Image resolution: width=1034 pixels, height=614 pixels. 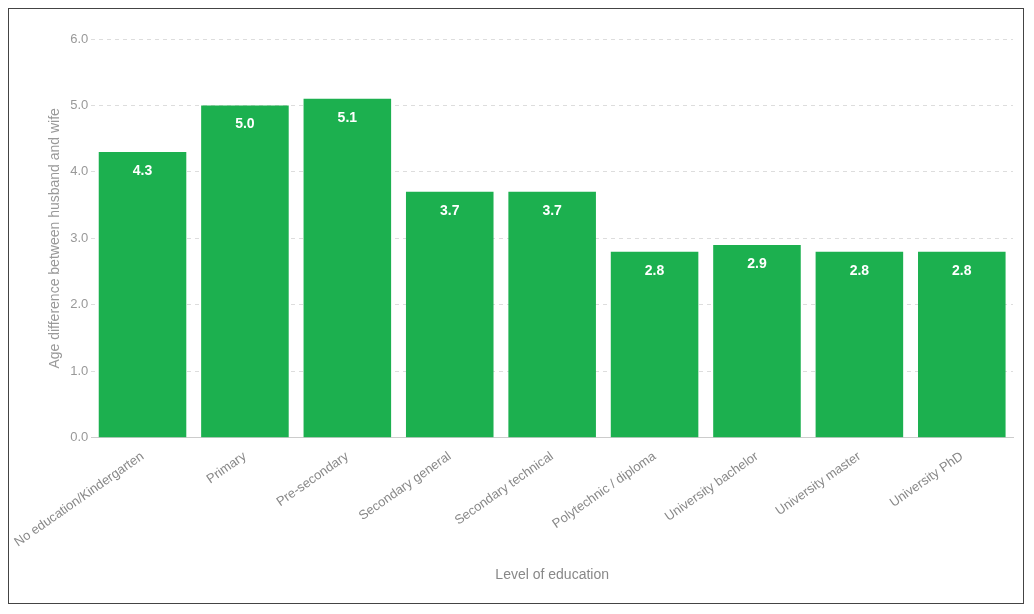 I want to click on y-tick-label: 4.0, so click(x=79, y=171).